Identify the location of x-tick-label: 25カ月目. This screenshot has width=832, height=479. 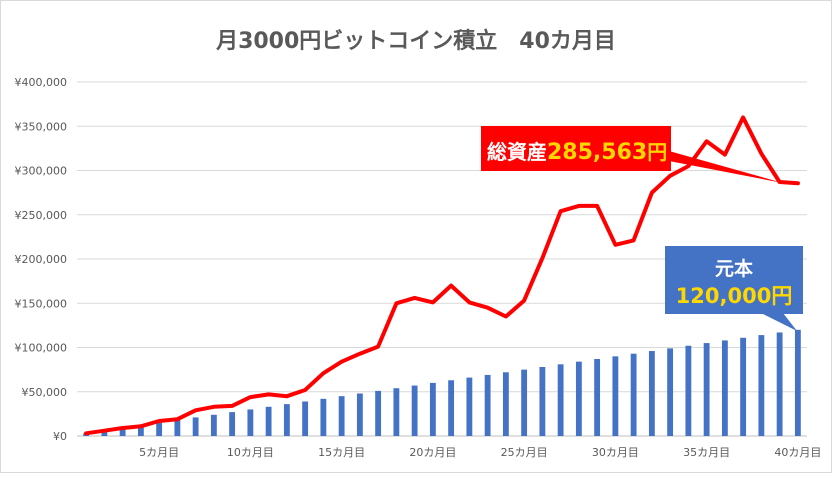
(524, 452).